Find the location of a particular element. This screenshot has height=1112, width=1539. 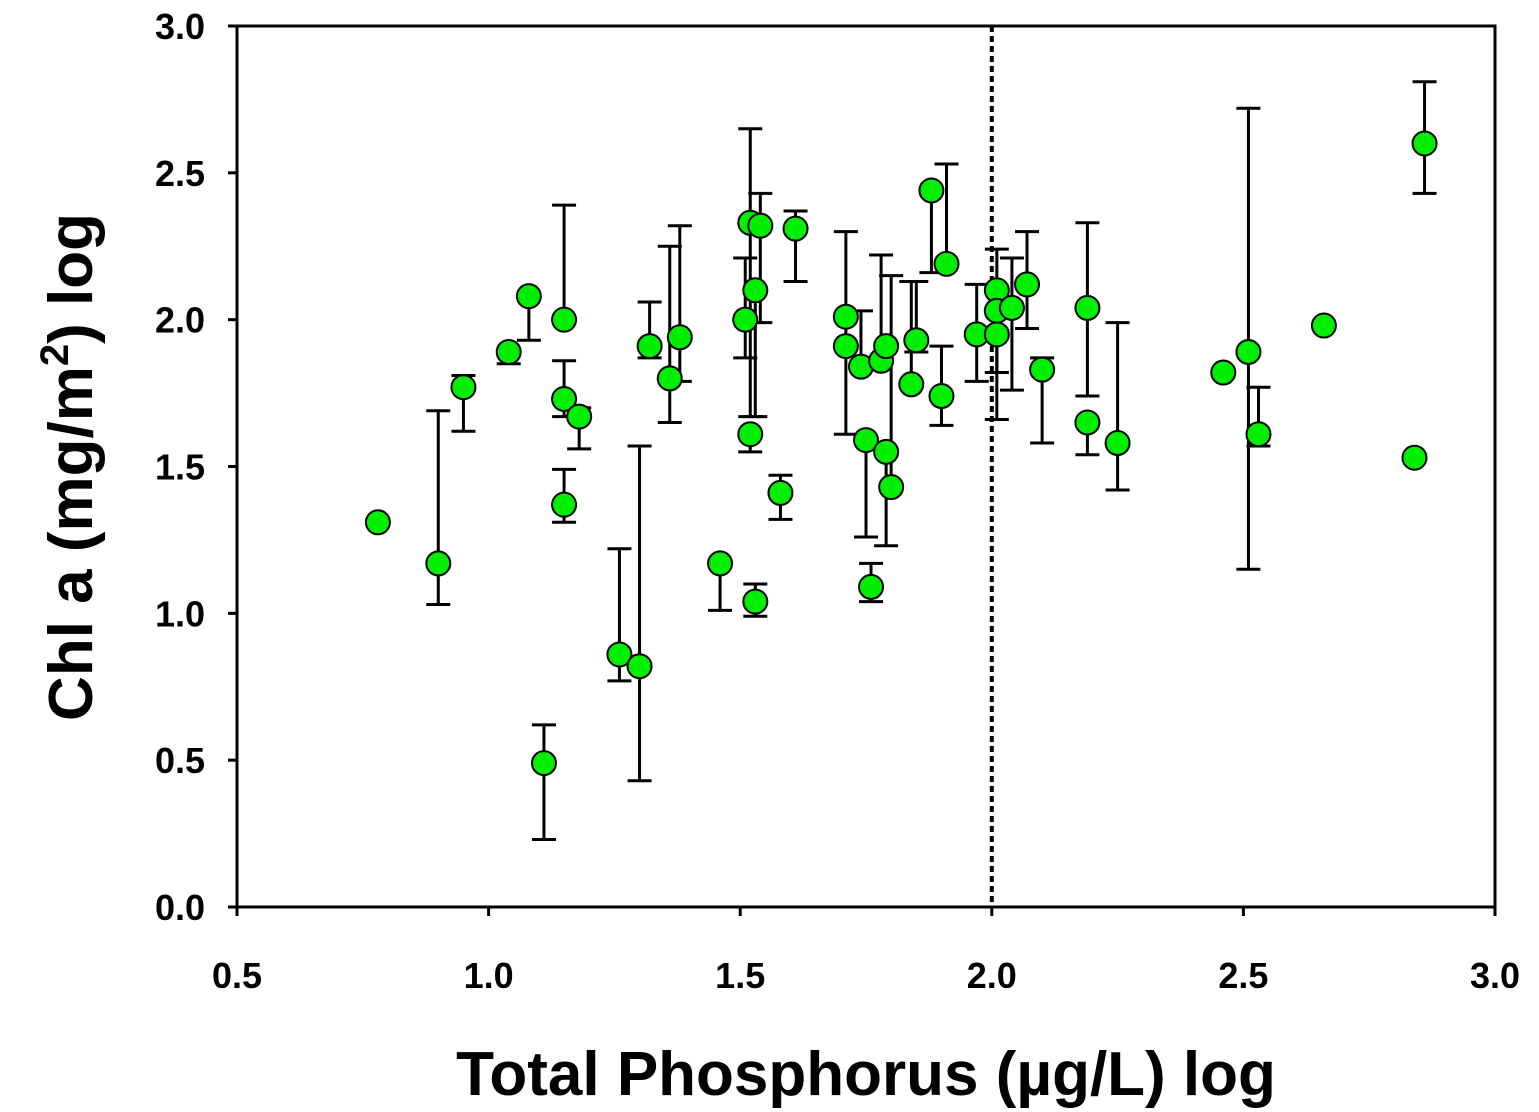

y-axis-title: Chl a (mg/m2) log is located at coordinates (69, 467).